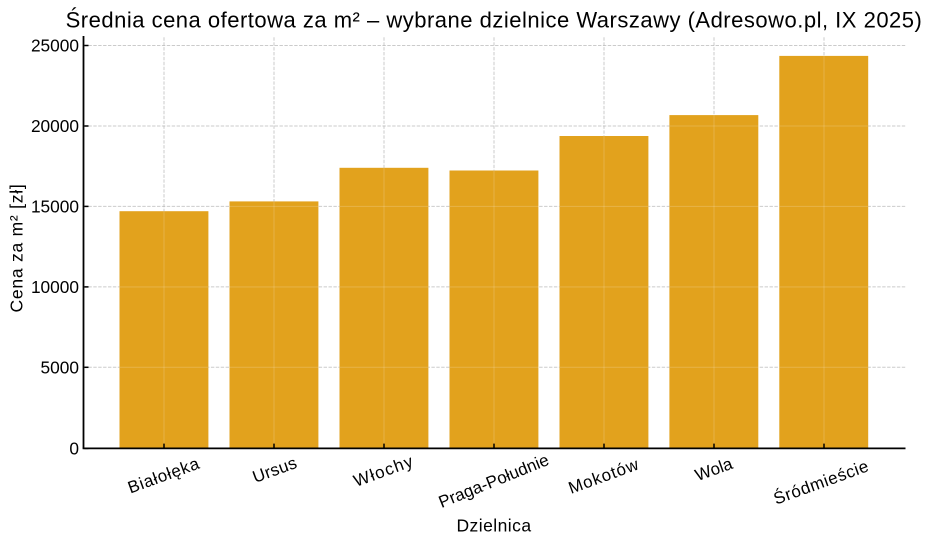 The width and height of the screenshot is (930, 545). What do you see at coordinates (74, 449) in the screenshot?
I see `svg-text: 0` at bounding box center [74, 449].